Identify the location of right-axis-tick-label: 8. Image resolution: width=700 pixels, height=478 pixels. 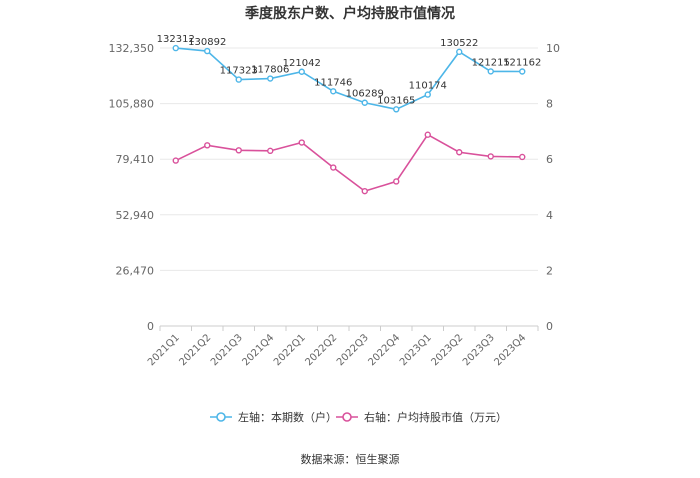
(549, 104).